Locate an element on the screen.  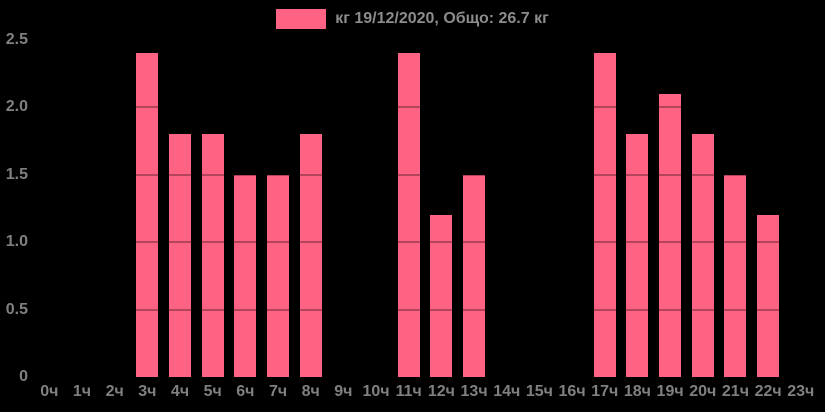
x-tick-label: 12ч is located at coordinates (441, 391).